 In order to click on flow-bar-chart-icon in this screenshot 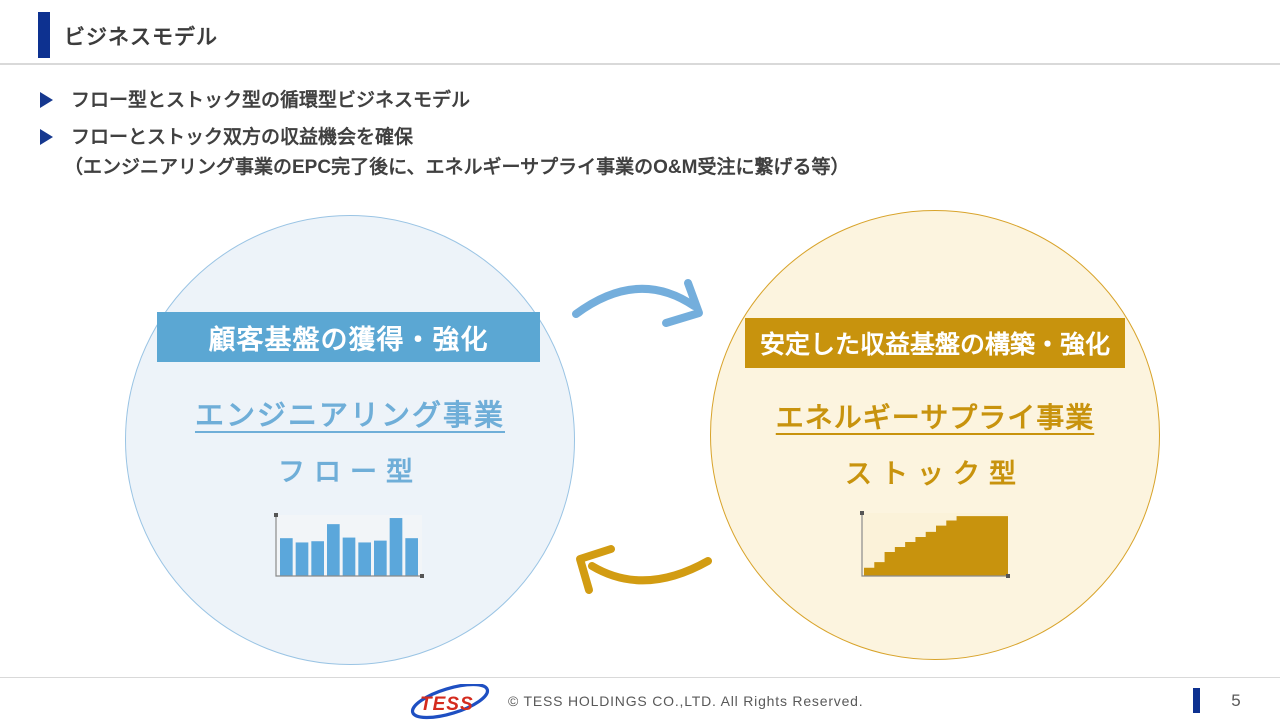, I will do `click(349, 545)`.